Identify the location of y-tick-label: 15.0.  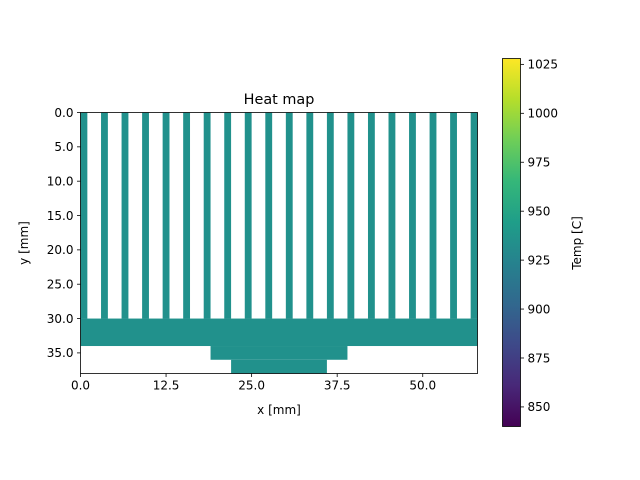
(60, 216).